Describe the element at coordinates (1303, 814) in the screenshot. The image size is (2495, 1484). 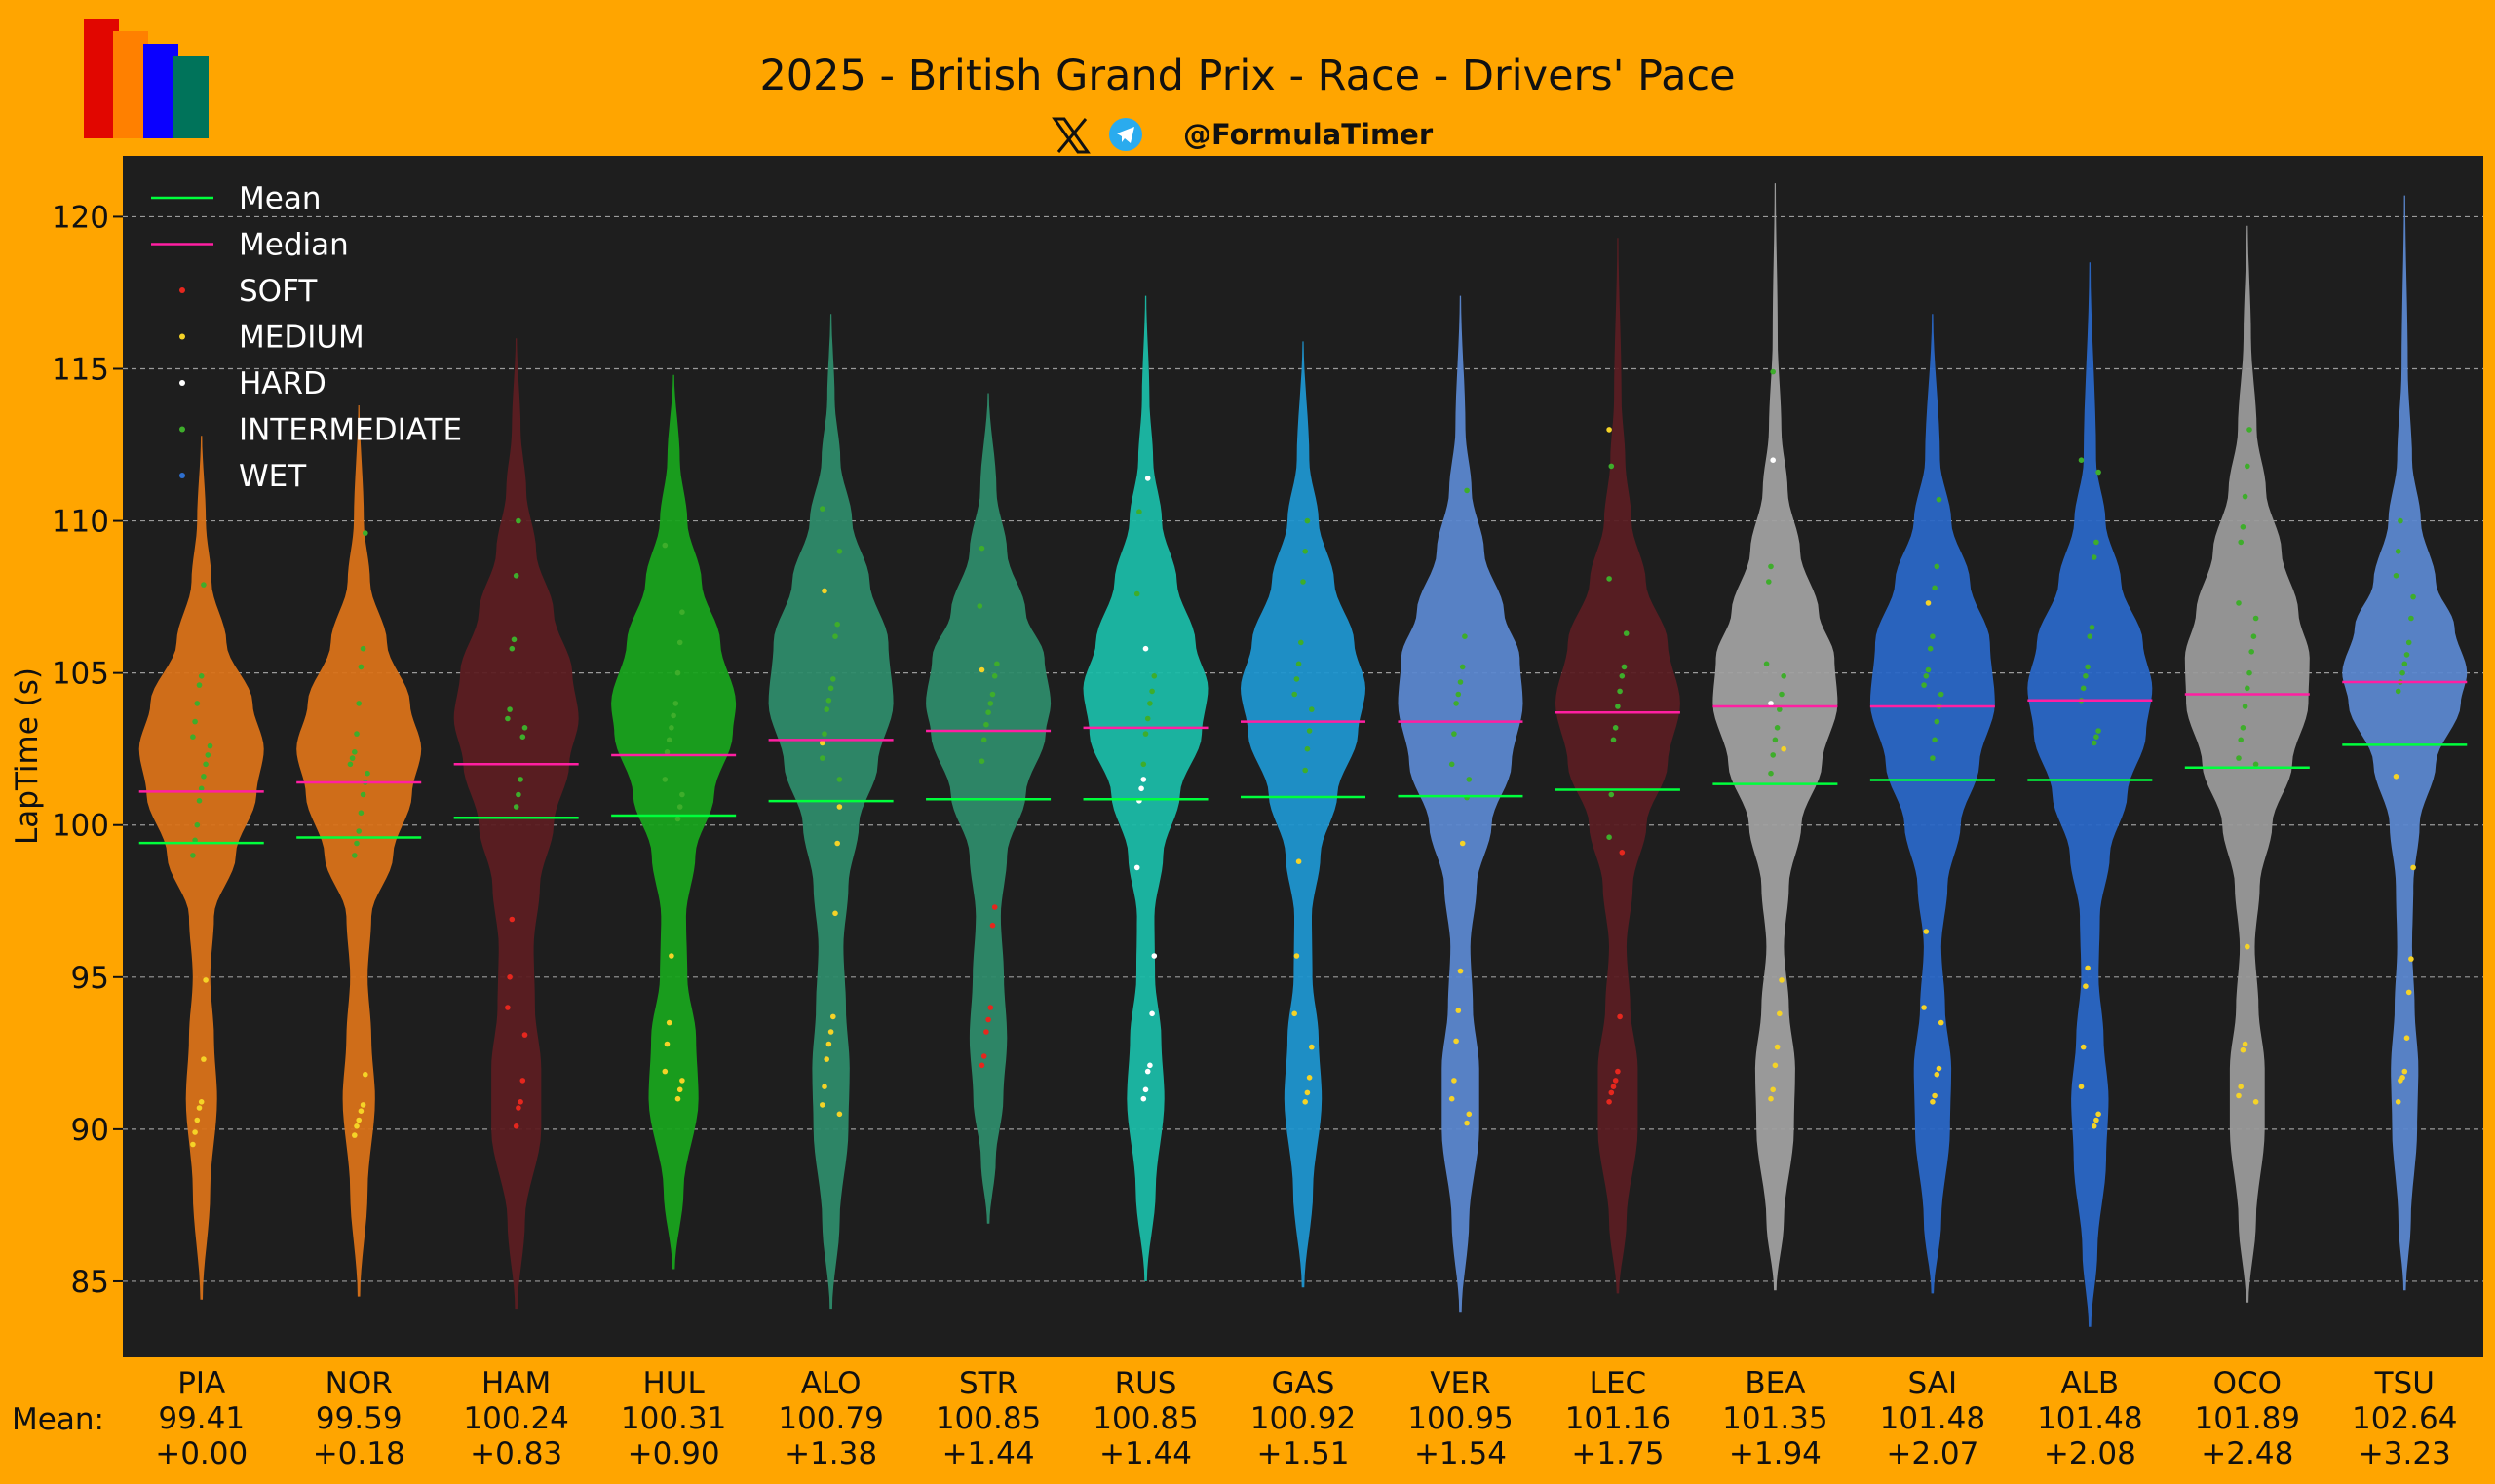
I see `violin-gas` at that location.